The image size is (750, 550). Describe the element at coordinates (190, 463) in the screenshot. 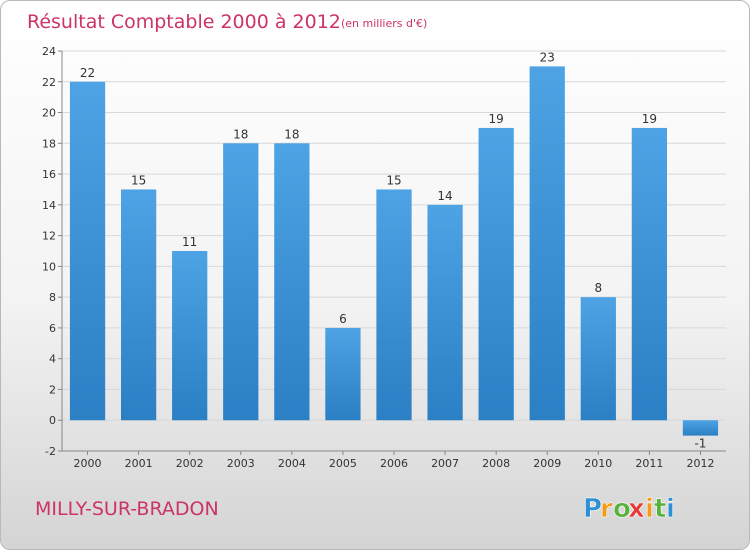

I see `x-tick-label: 2002` at that location.